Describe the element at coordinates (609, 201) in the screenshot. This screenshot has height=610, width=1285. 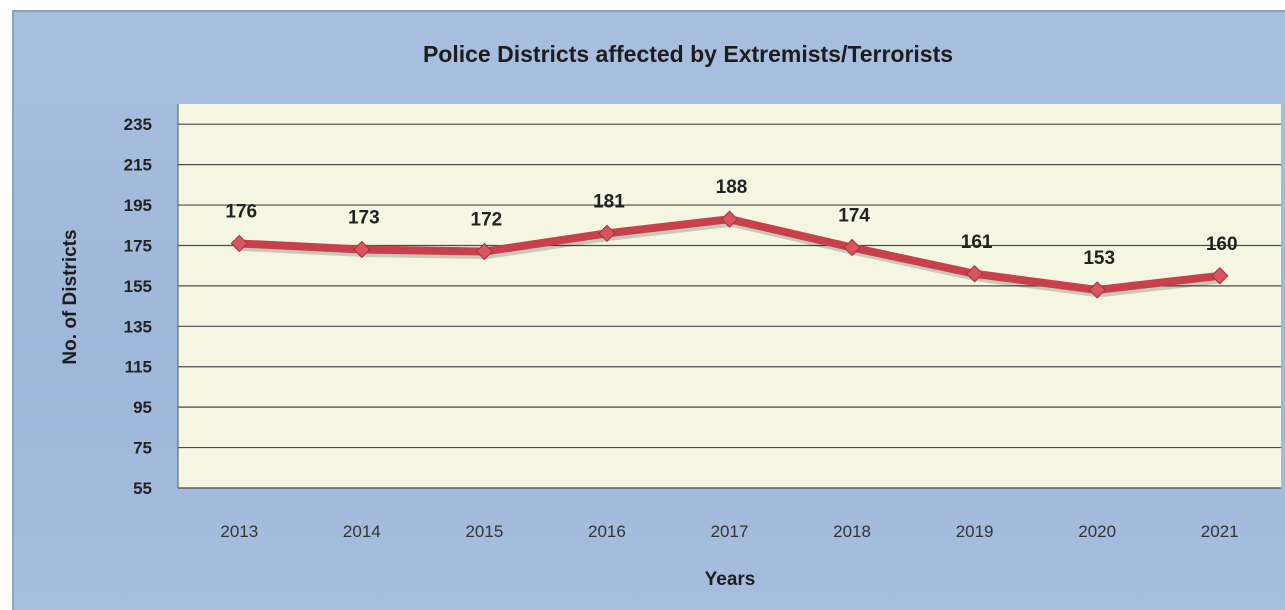
I see `data-label: 181` at that location.